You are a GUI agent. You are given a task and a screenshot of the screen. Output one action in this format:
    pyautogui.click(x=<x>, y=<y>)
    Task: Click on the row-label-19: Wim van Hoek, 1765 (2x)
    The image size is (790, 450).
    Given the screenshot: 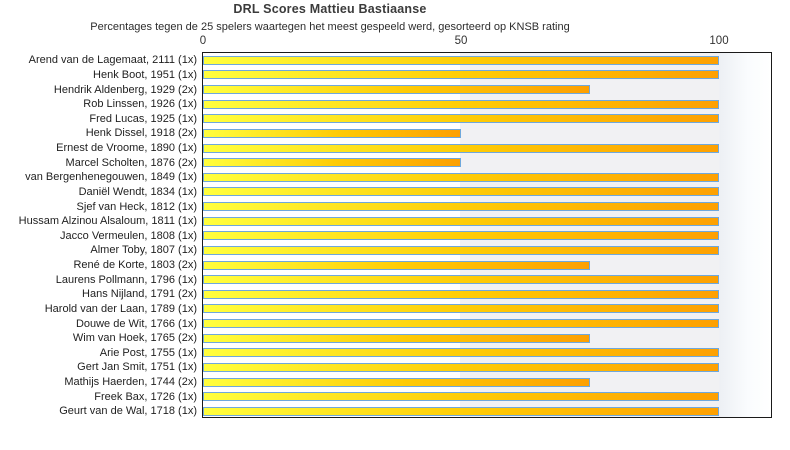 What is the action you would take?
    pyautogui.click(x=134, y=338)
    